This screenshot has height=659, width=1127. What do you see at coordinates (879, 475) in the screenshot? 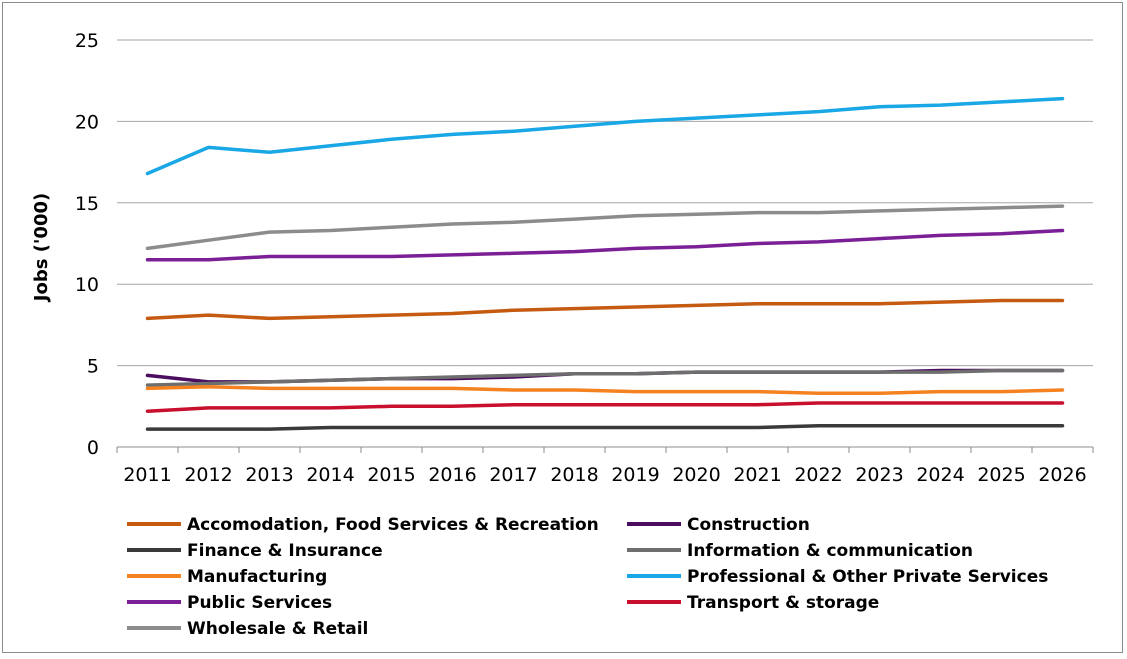
I see `x-tick-label: 2023` at bounding box center [879, 475].